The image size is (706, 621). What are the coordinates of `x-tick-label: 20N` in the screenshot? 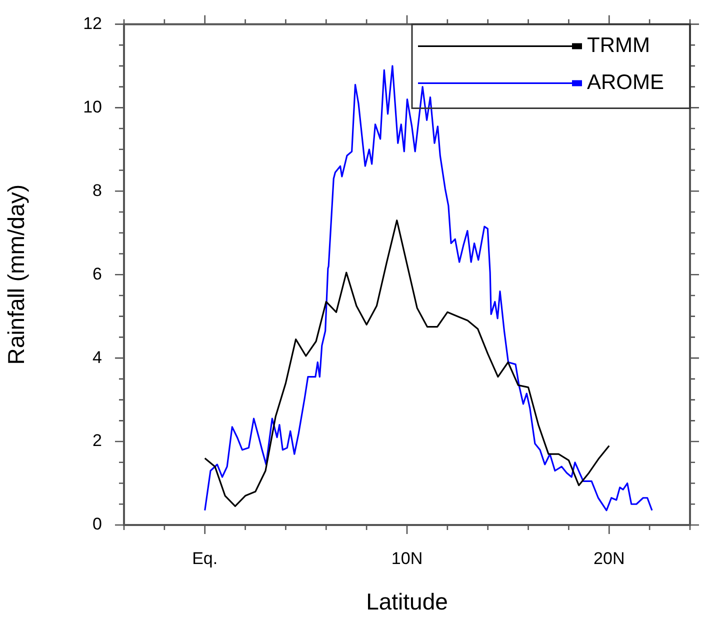 It's located at (609, 558).